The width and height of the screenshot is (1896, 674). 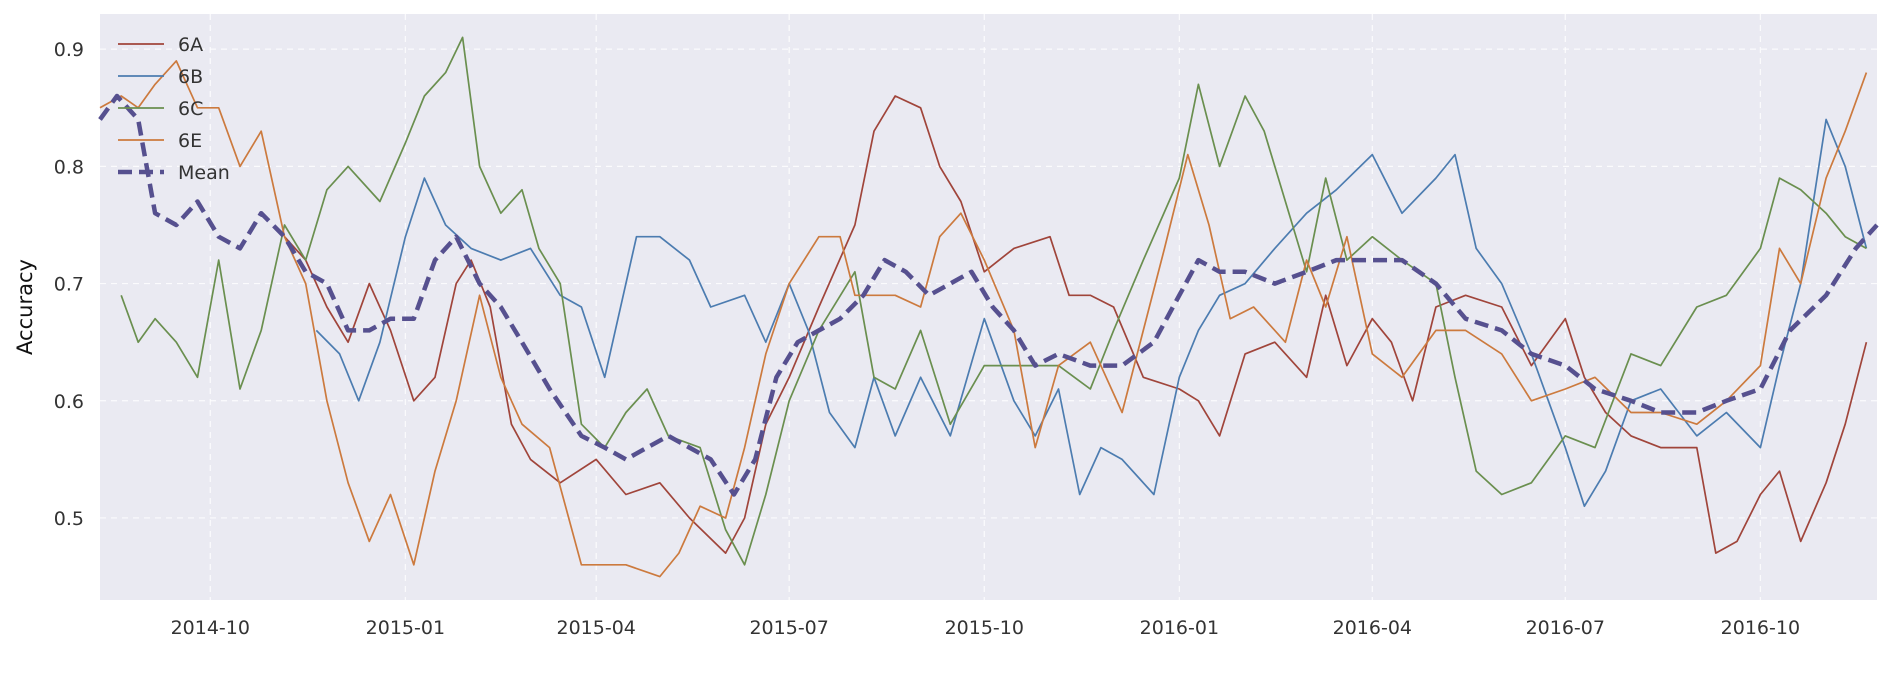 What do you see at coordinates (25, 307) in the screenshot?
I see `y-axis-label: Accuracy` at bounding box center [25, 307].